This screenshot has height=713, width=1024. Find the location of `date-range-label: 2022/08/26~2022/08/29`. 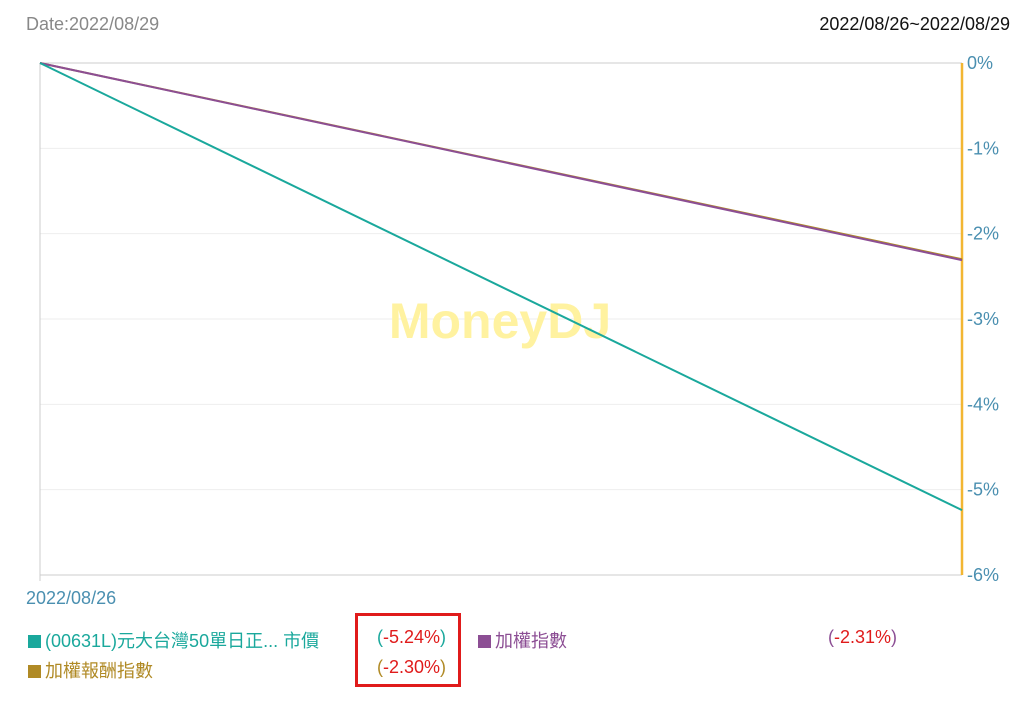

date-range-label: 2022/08/26~2022/08/29 is located at coordinates (914, 24).